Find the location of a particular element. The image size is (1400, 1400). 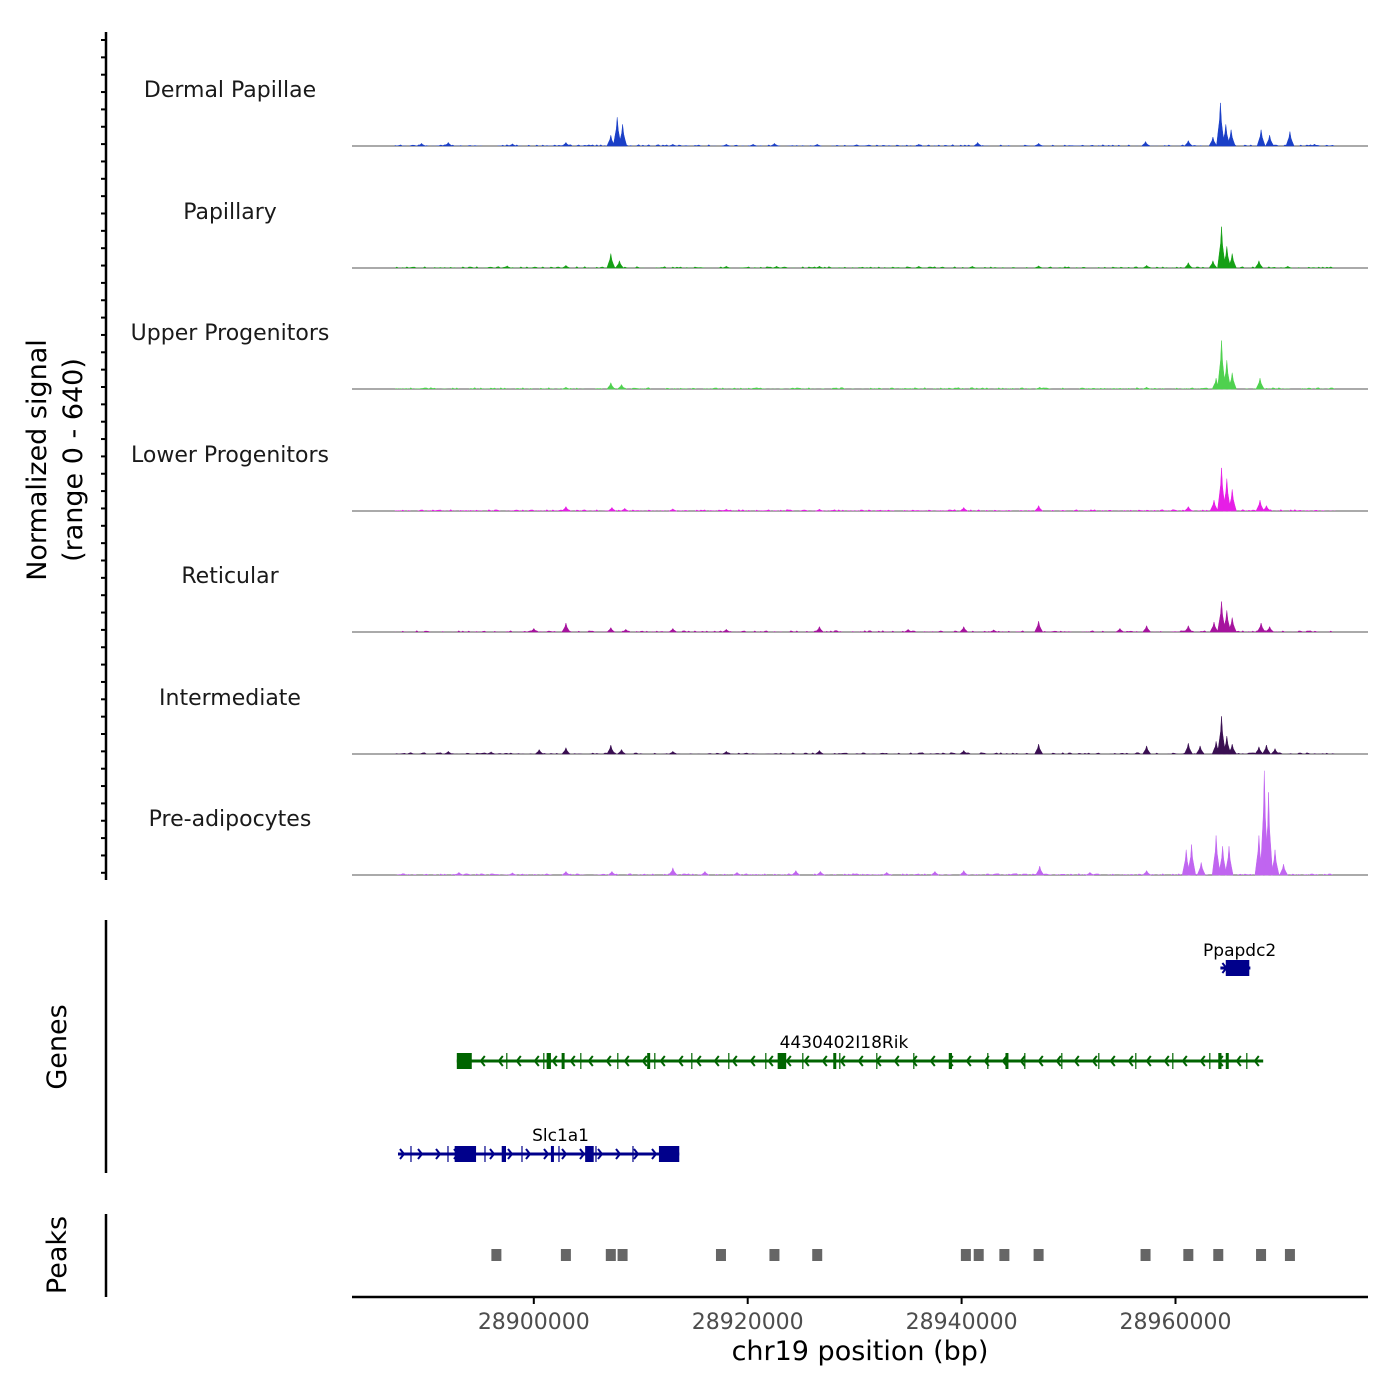

x-tick-label: 28960000 is located at coordinates (1176, 1322).